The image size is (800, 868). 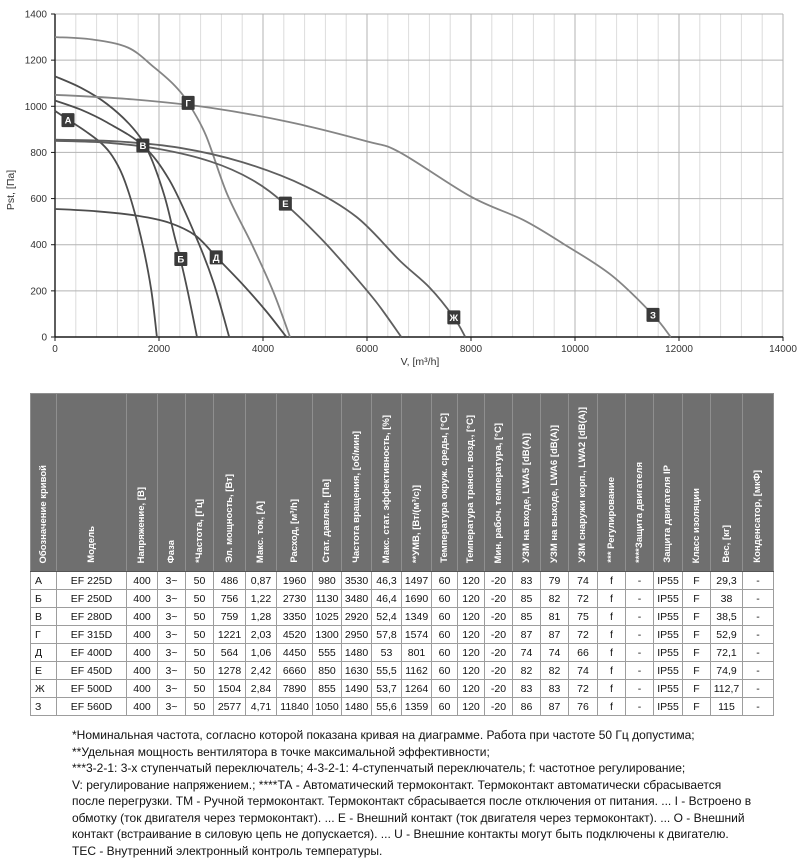 I want to click on value-cell: 801, so click(x=416, y=652).